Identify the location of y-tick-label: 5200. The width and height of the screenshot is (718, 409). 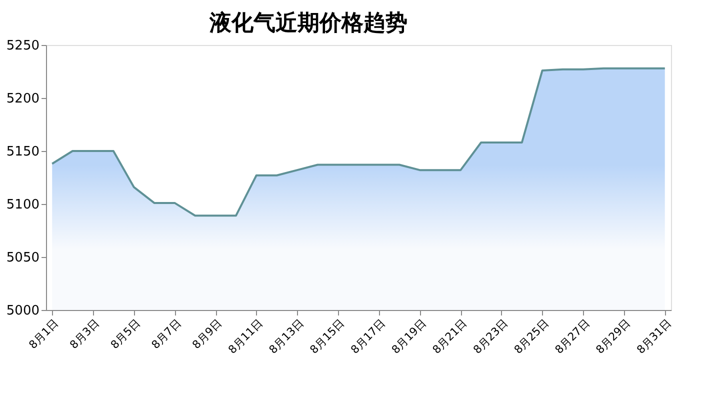
(23, 99).